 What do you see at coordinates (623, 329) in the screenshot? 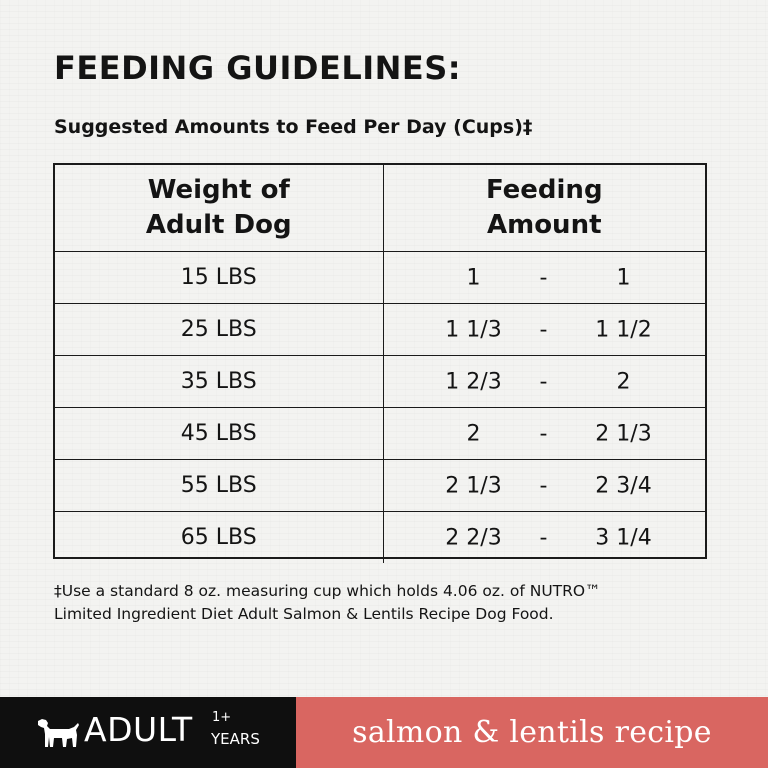
I see `amount-high: 1 1/2` at bounding box center [623, 329].